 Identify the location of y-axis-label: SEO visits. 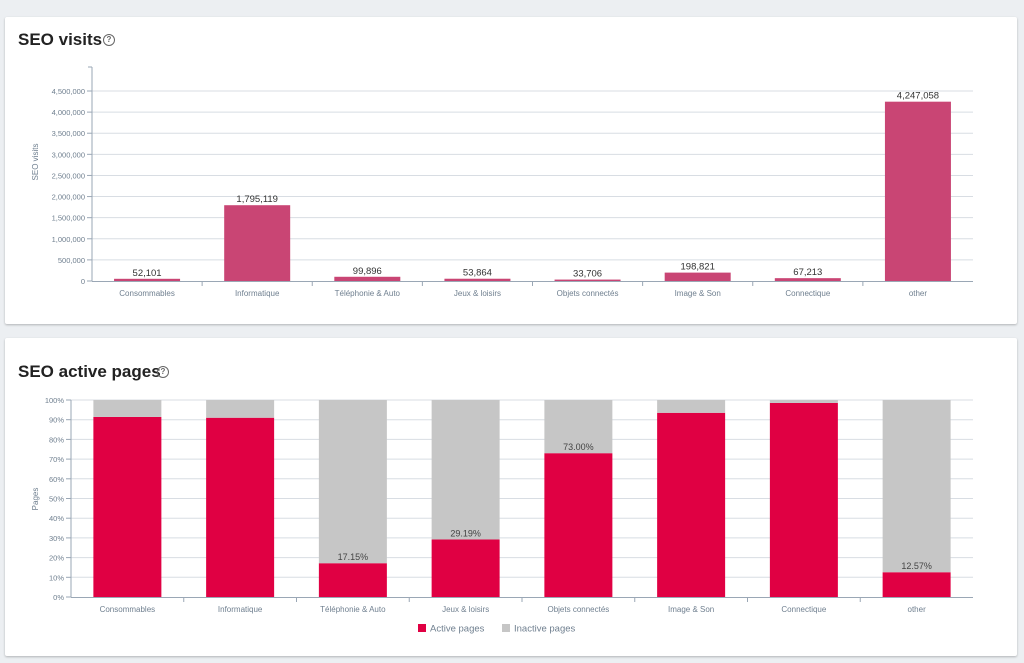
(35, 162).